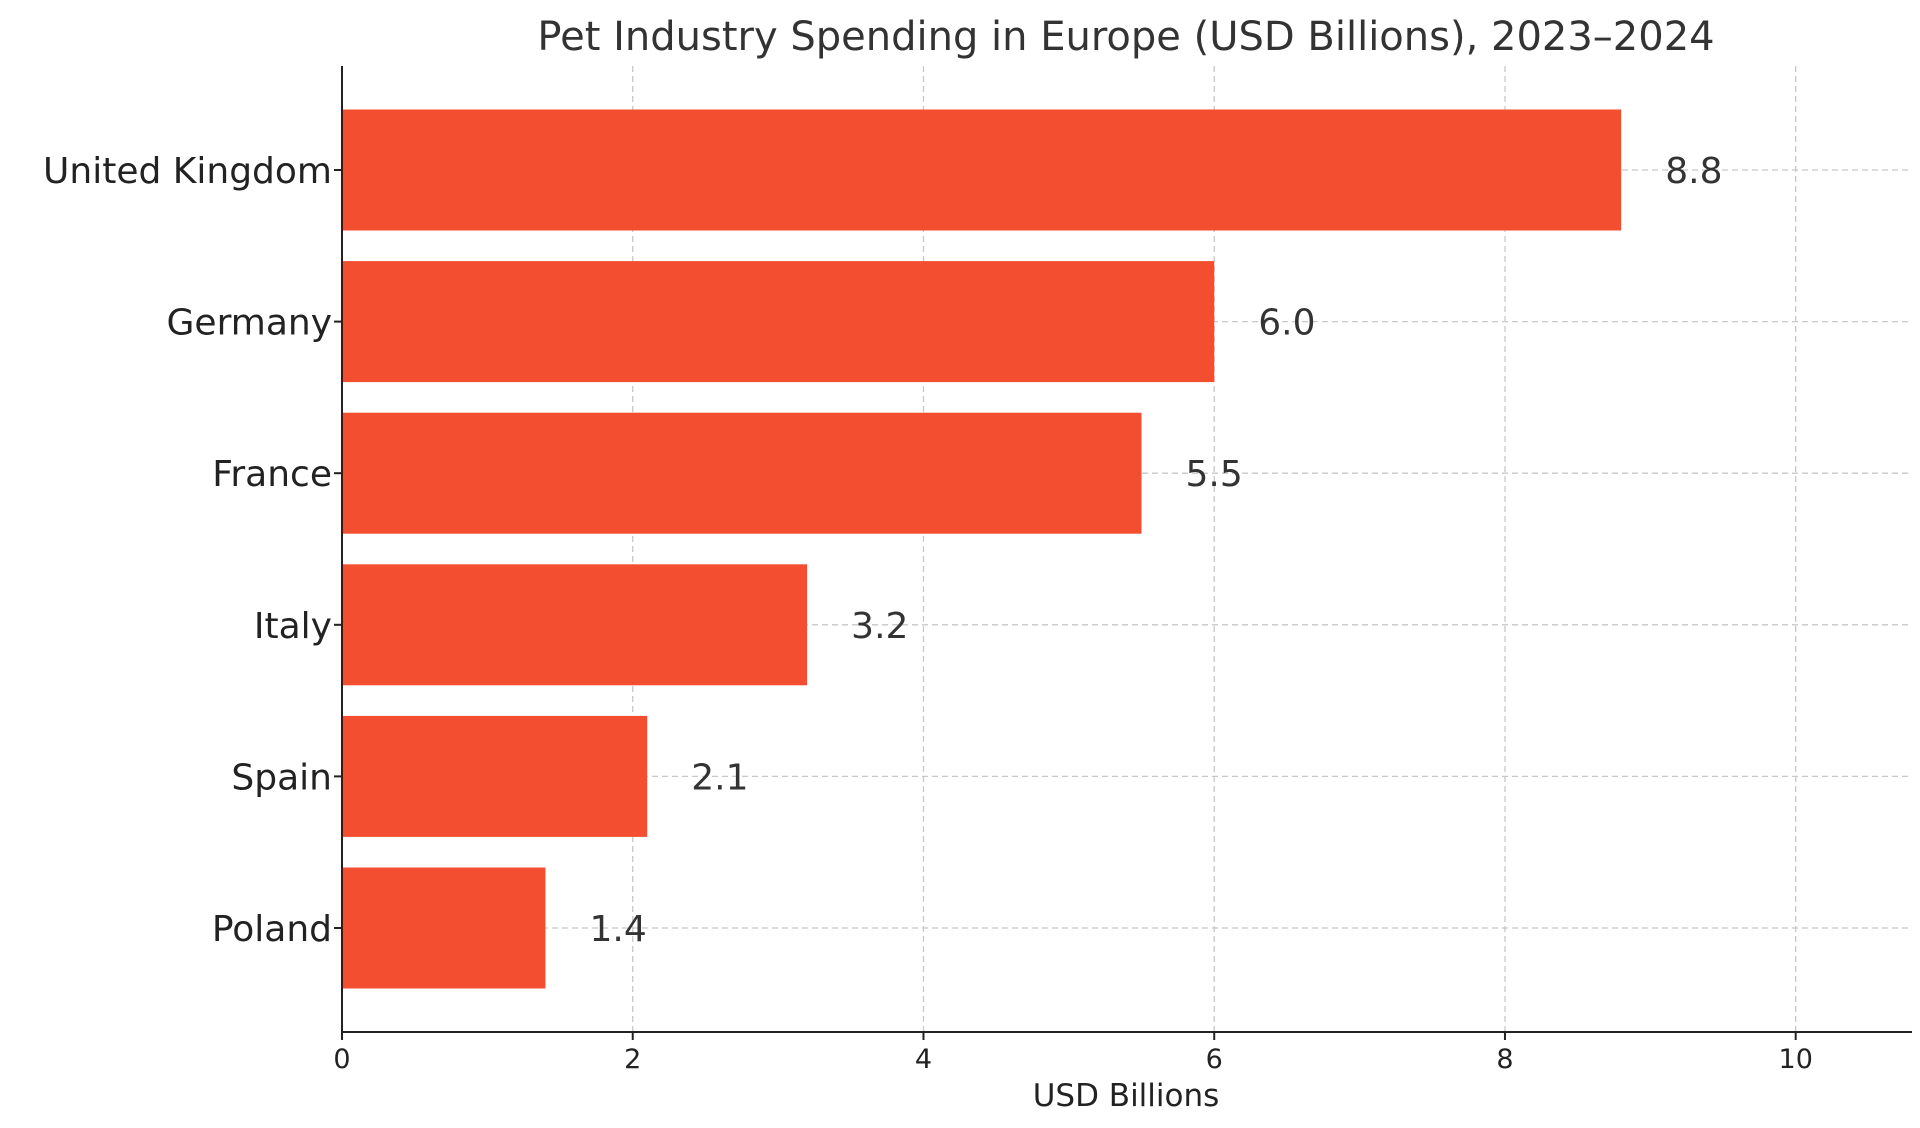 This screenshot has width=1920, height=1128. I want to click on value-label: 2.1, so click(719, 777).